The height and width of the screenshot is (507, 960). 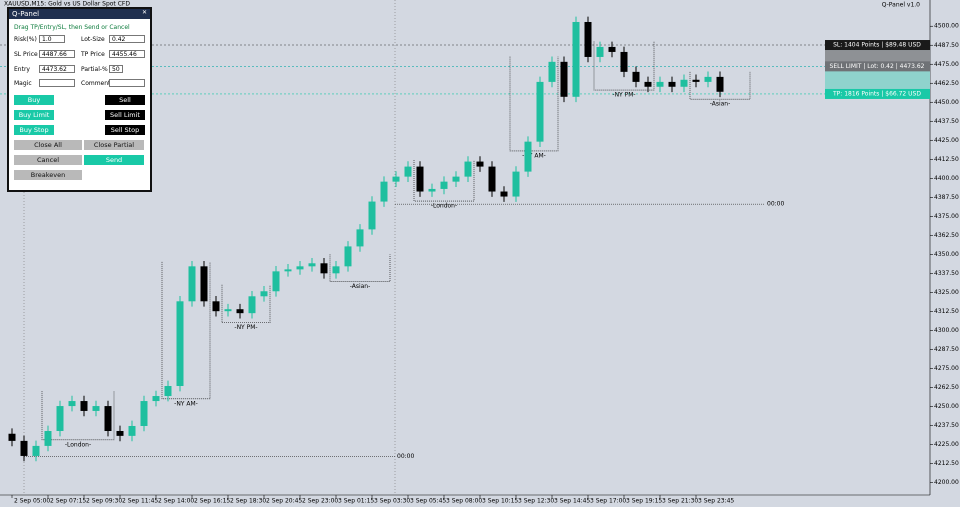 I want to click on y-tick-label: 4225.00, so click(x=946, y=444).